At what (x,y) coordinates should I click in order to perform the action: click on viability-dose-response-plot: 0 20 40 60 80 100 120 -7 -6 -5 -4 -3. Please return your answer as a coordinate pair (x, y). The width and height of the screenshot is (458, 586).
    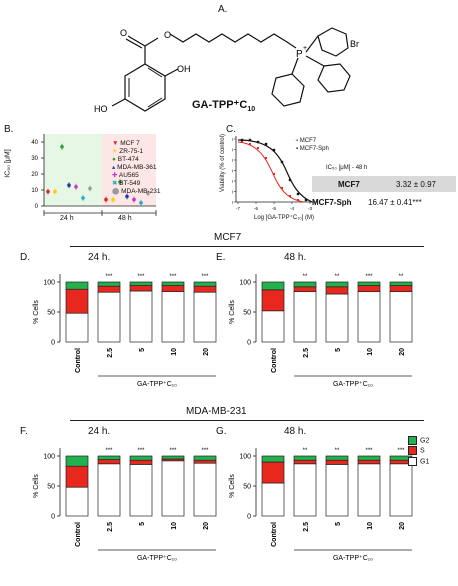
    Looking at the image, I should click on (275, 173).